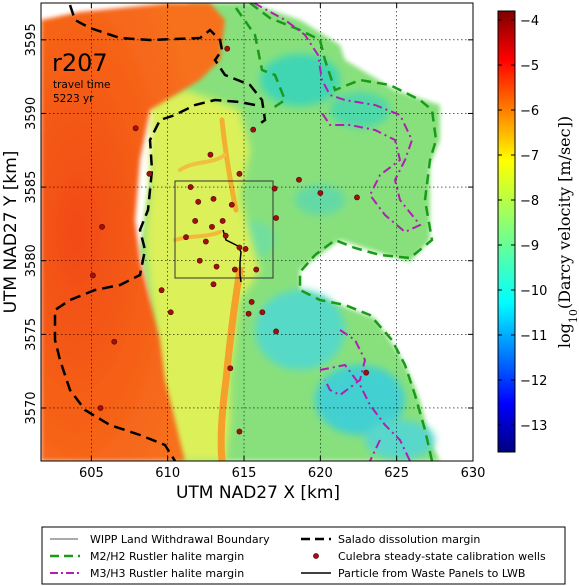  What do you see at coordinates (31, 407) in the screenshot?
I see `y-tick-label: 3570` at bounding box center [31, 407].